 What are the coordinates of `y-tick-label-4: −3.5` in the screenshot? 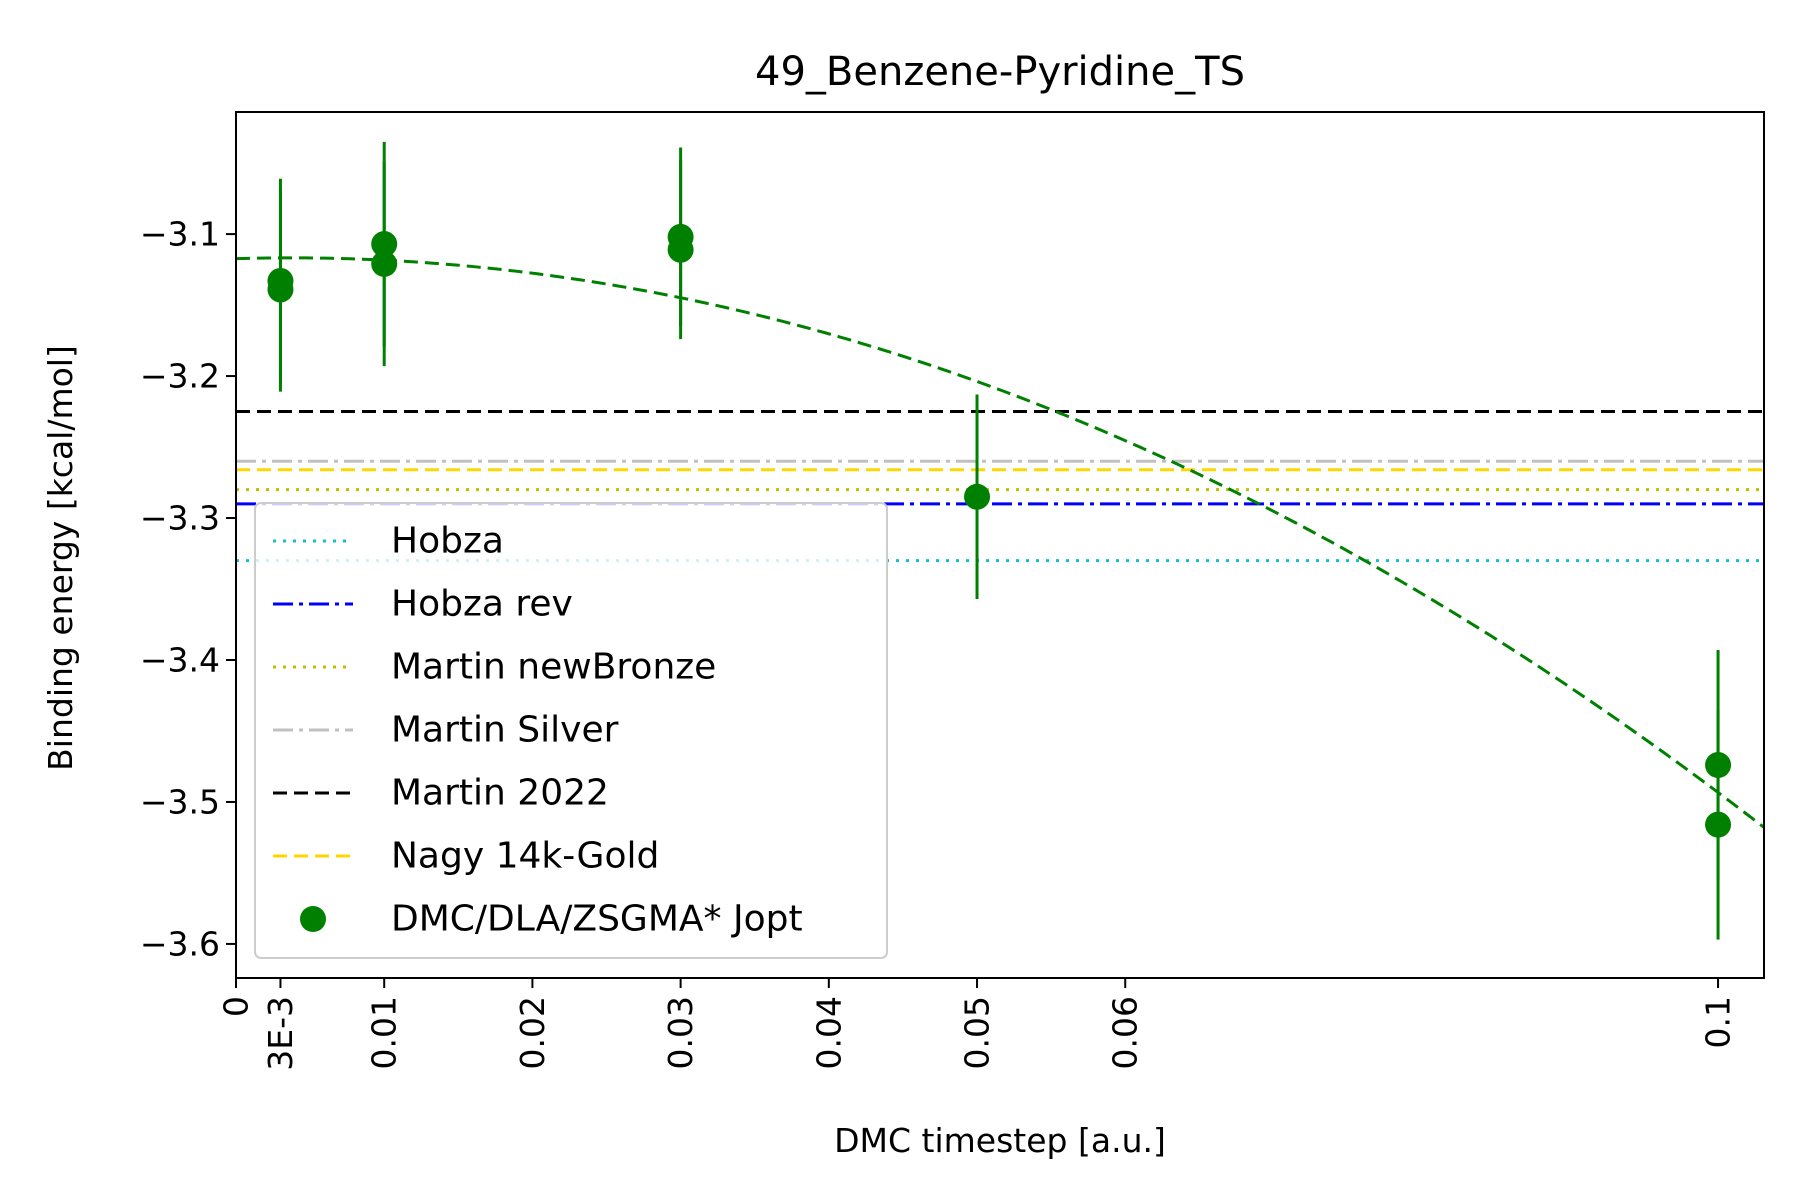 It's located at (180, 801).